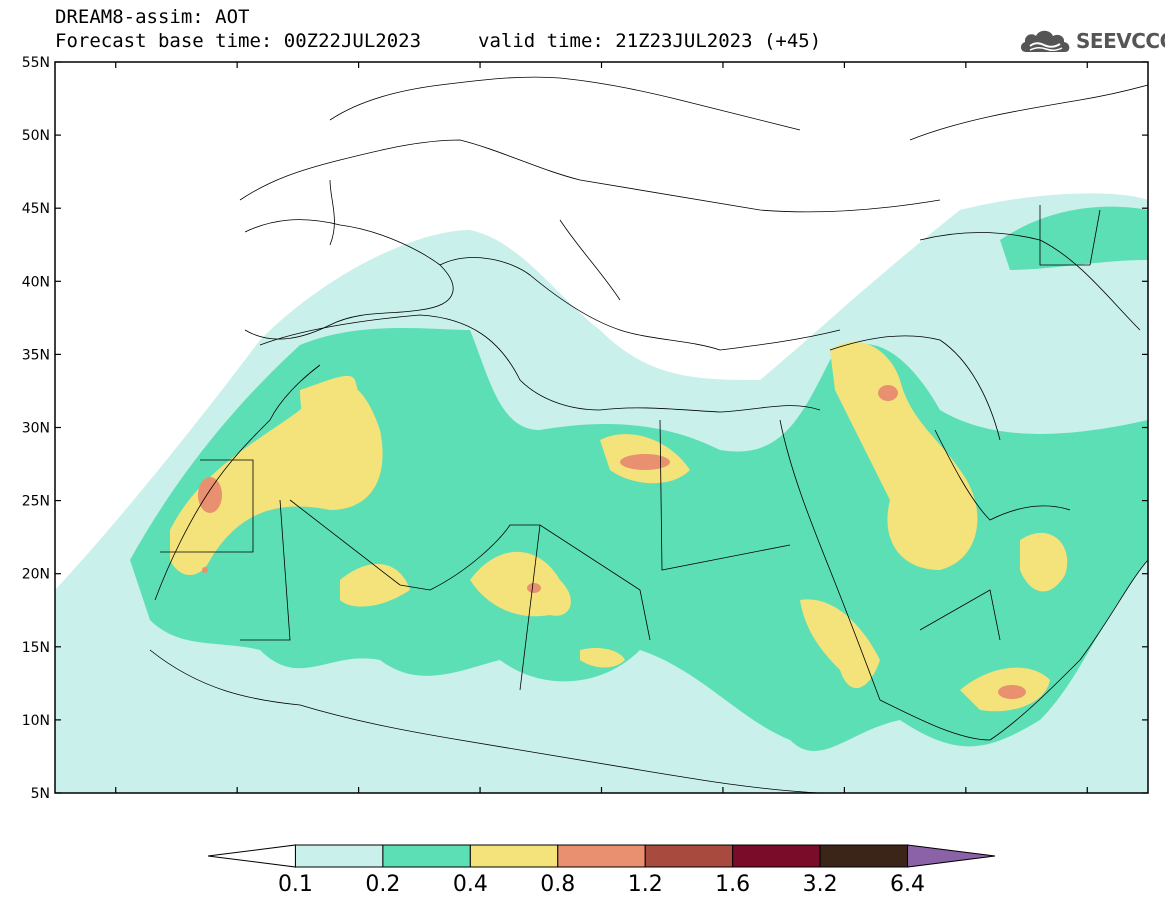 The width and height of the screenshot is (1165, 905). What do you see at coordinates (650, 41) in the screenshot?
I see `valid-time: valid time: 21Z23JUL2023 (+45)` at bounding box center [650, 41].